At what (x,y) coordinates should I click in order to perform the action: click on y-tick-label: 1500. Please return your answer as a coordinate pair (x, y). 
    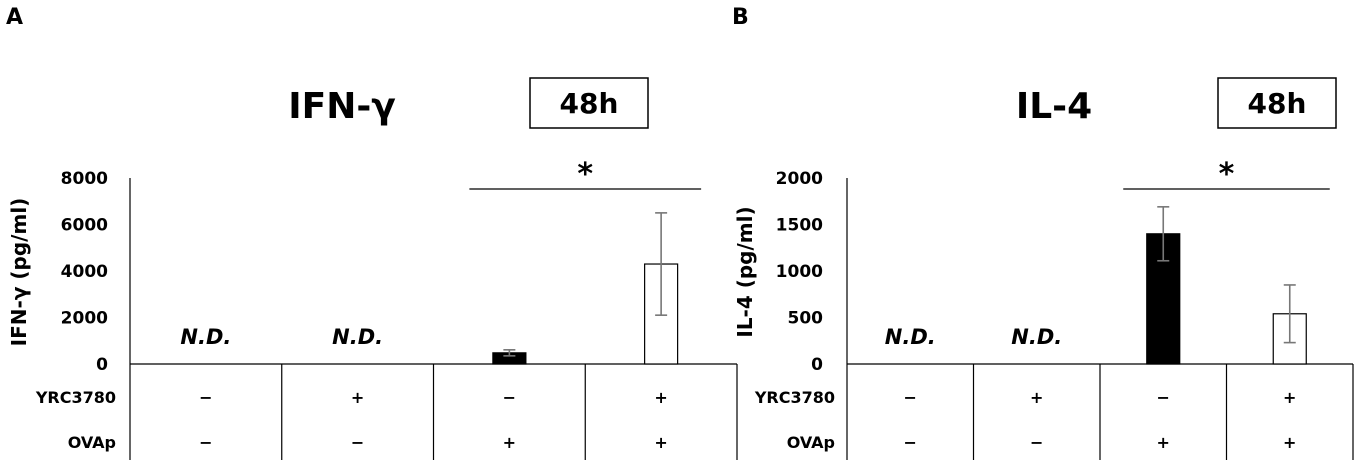
    Looking at the image, I should click on (799, 226).